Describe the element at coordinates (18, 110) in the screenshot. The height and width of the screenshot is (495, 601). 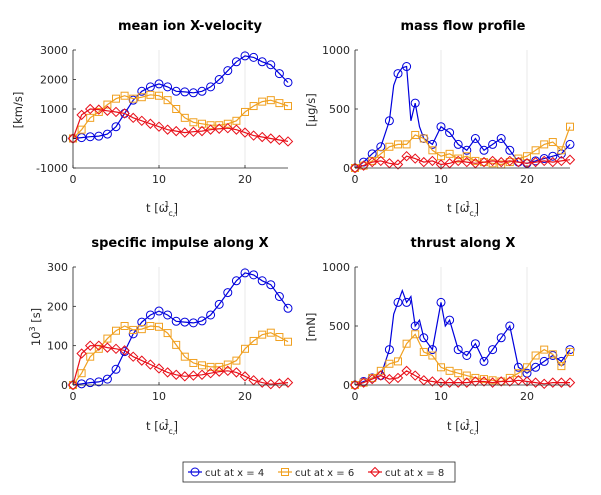
I see `y-axis-label: [km/s]` at that location.